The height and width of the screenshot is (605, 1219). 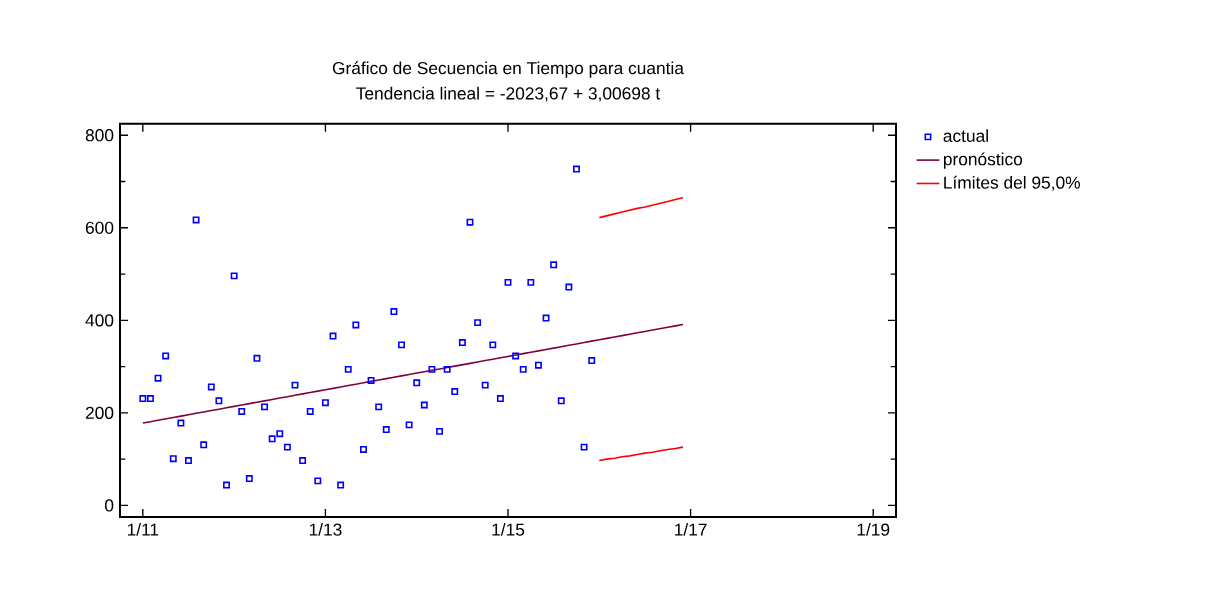 What do you see at coordinates (325, 529) in the screenshot?
I see `x-tick-label: 1/13` at bounding box center [325, 529].